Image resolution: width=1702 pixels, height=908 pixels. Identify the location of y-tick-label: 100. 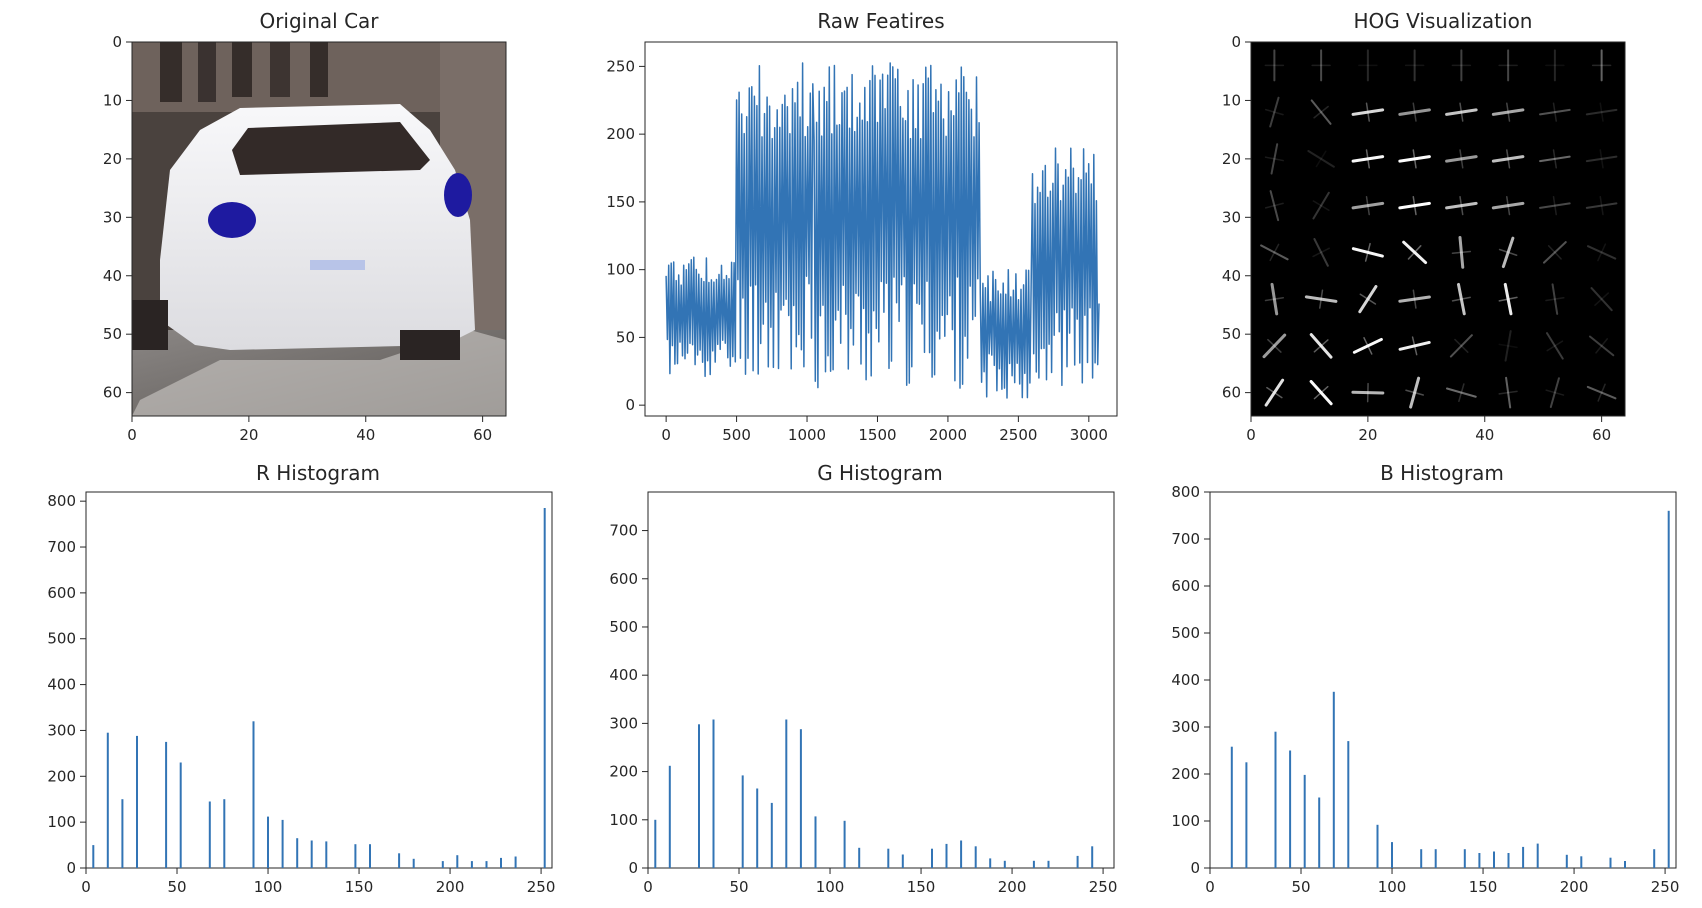
(623, 820).